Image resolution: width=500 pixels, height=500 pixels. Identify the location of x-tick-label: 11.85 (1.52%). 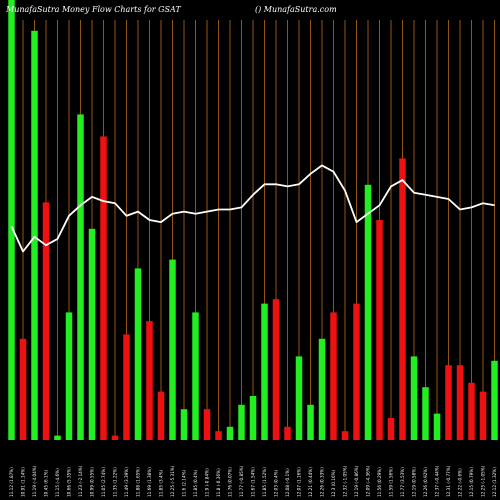
(264, 482).